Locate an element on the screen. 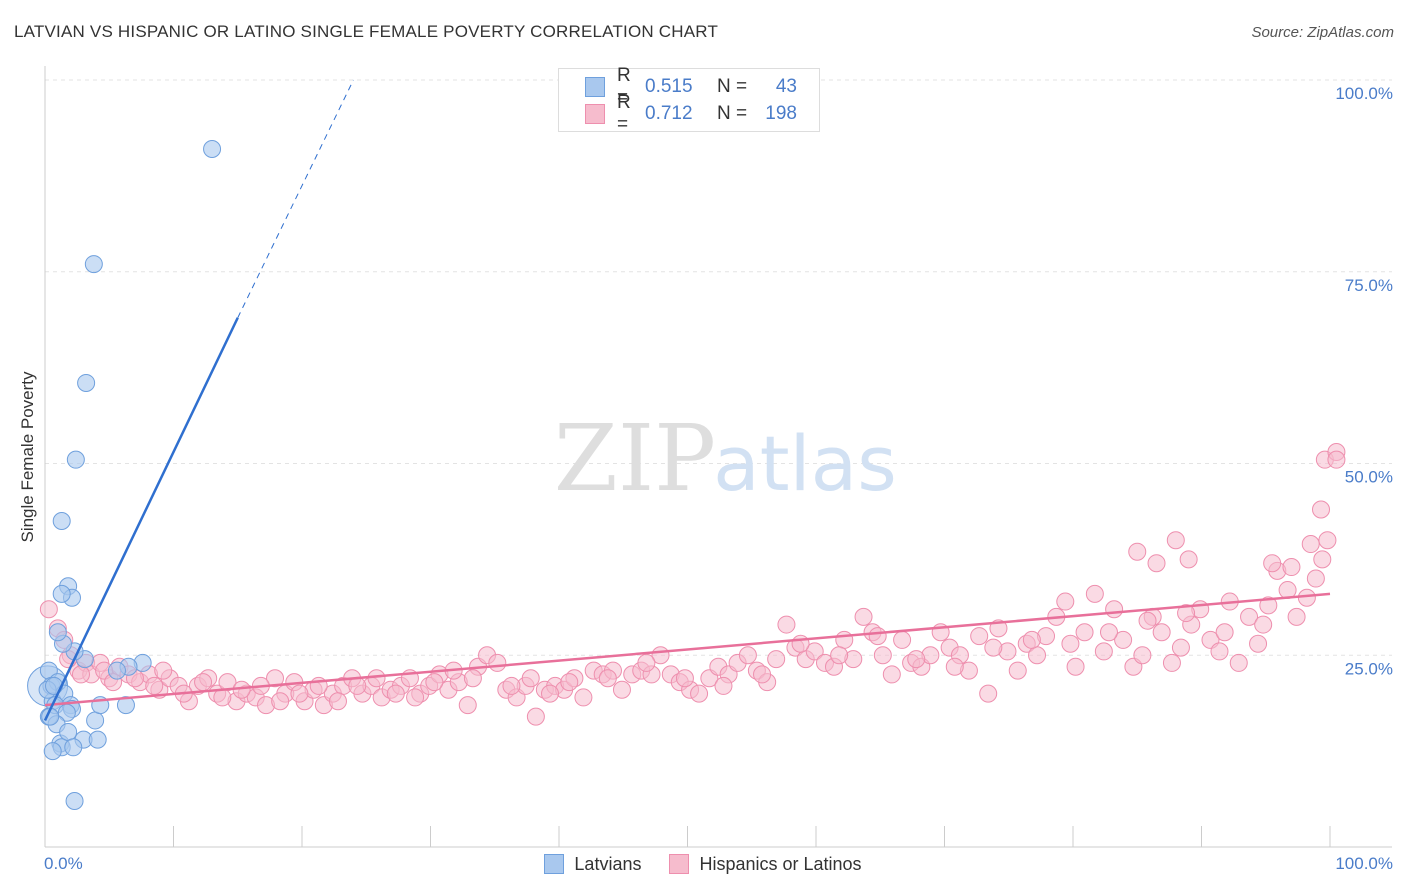 The height and width of the screenshot is (892, 1406). y-tick-label: 50.0% is located at coordinates (1369, 477).